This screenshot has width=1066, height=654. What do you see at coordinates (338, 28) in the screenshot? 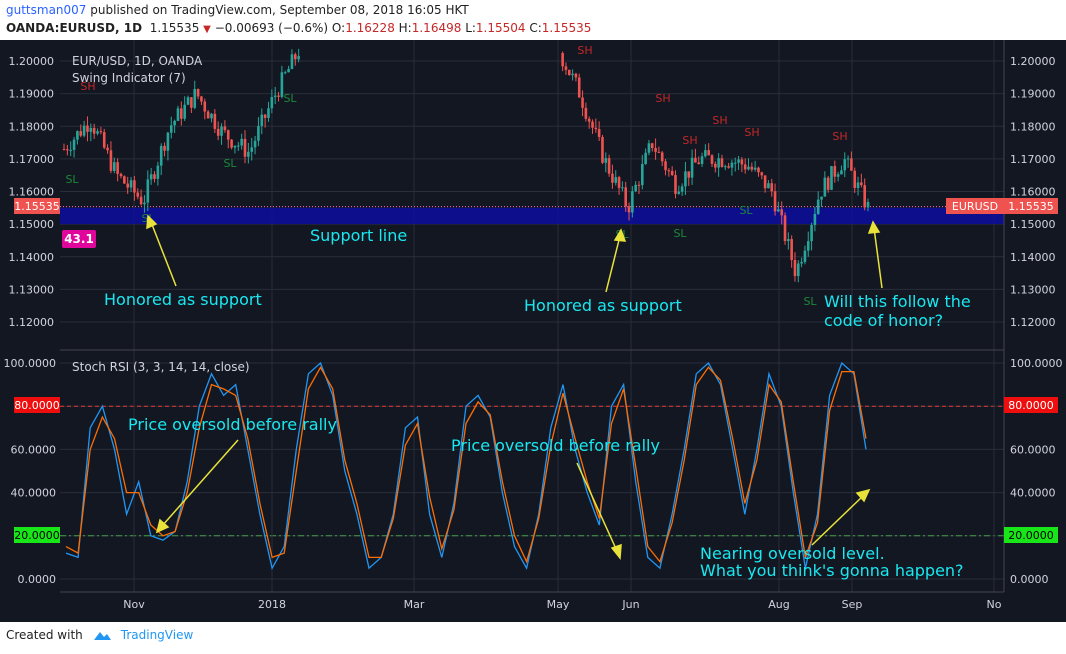
I see `open-label: O:` at bounding box center [338, 28].